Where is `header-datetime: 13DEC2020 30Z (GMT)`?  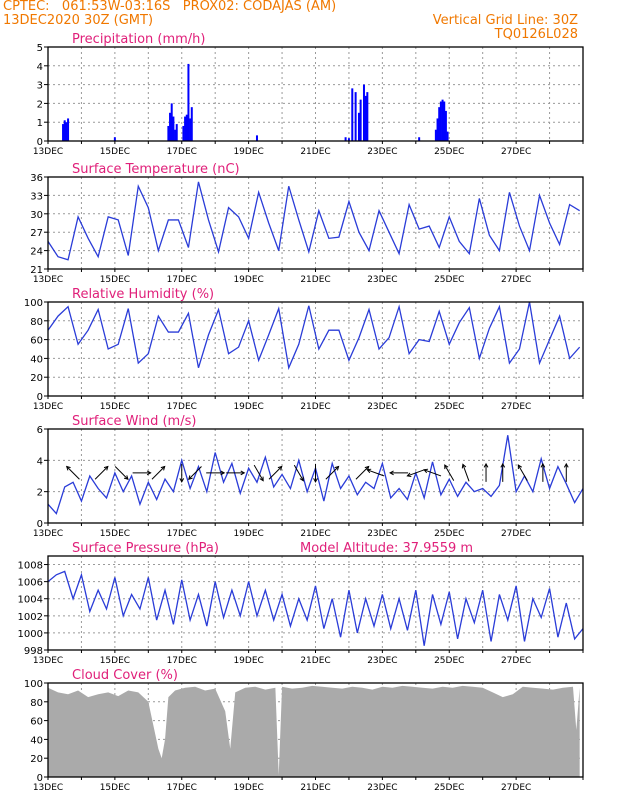
header-datetime: 13DEC2020 30Z (GMT) is located at coordinates (78, 20).